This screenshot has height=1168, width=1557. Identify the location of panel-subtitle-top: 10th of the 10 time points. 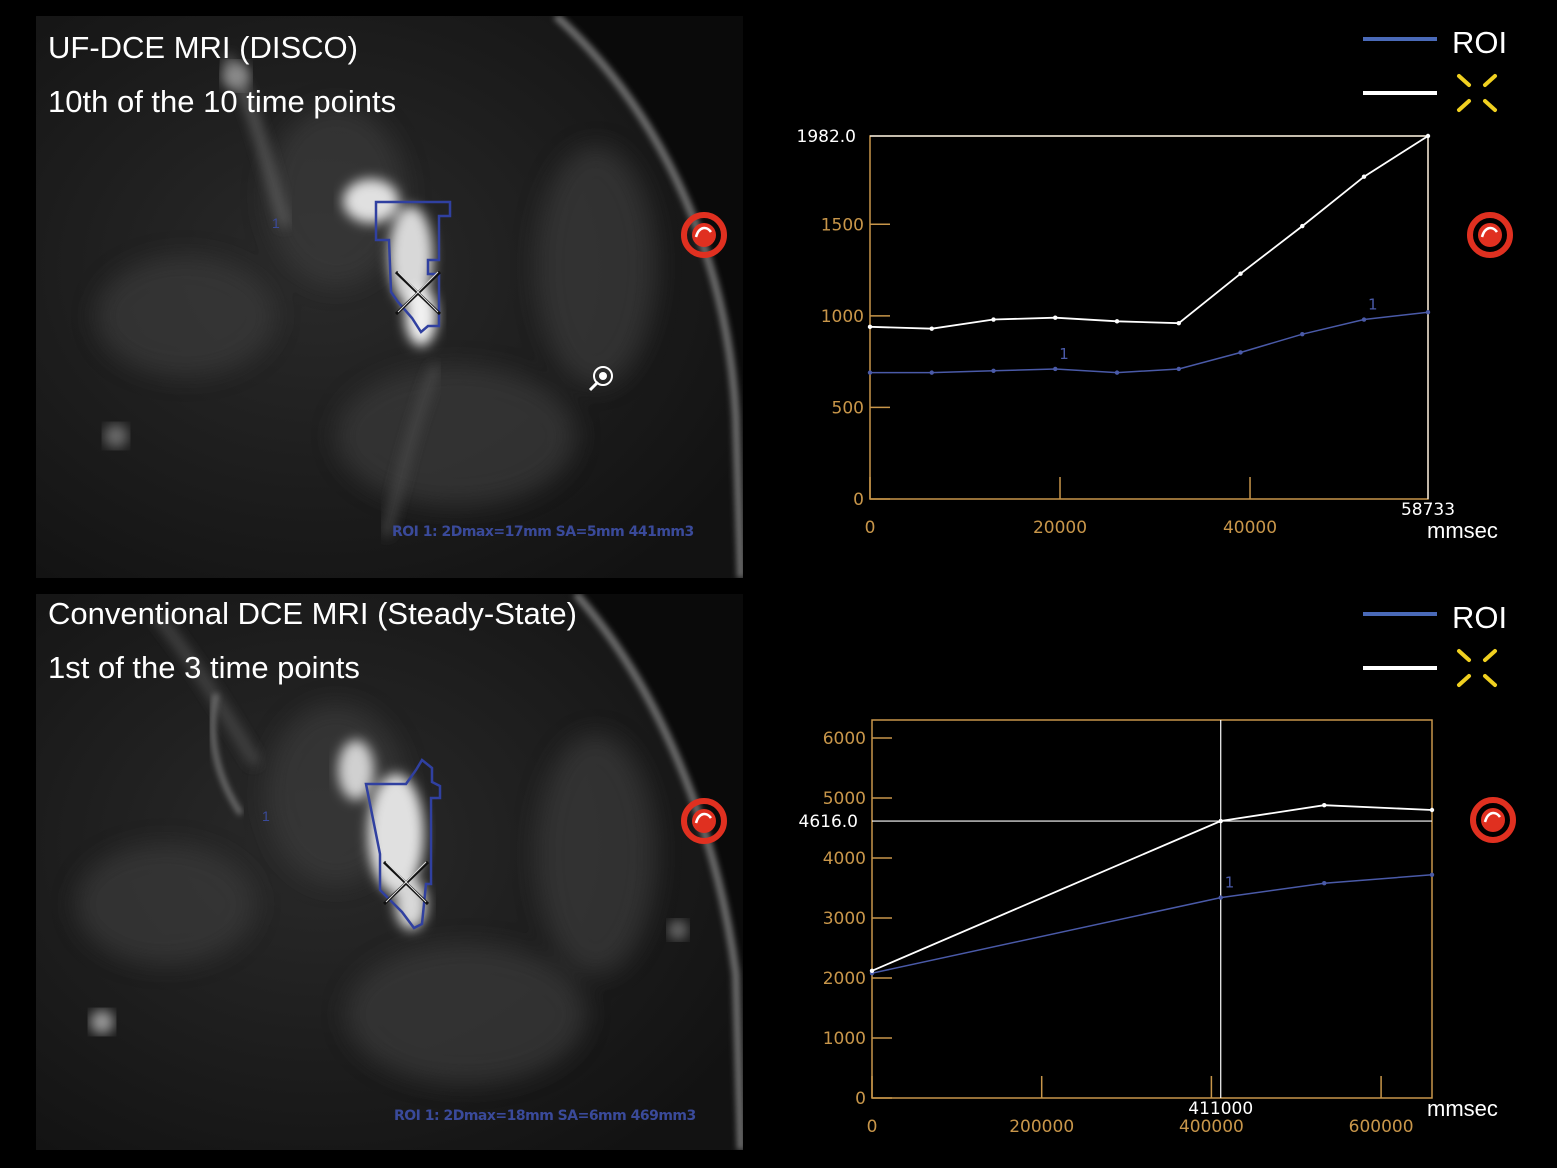
(222, 101).